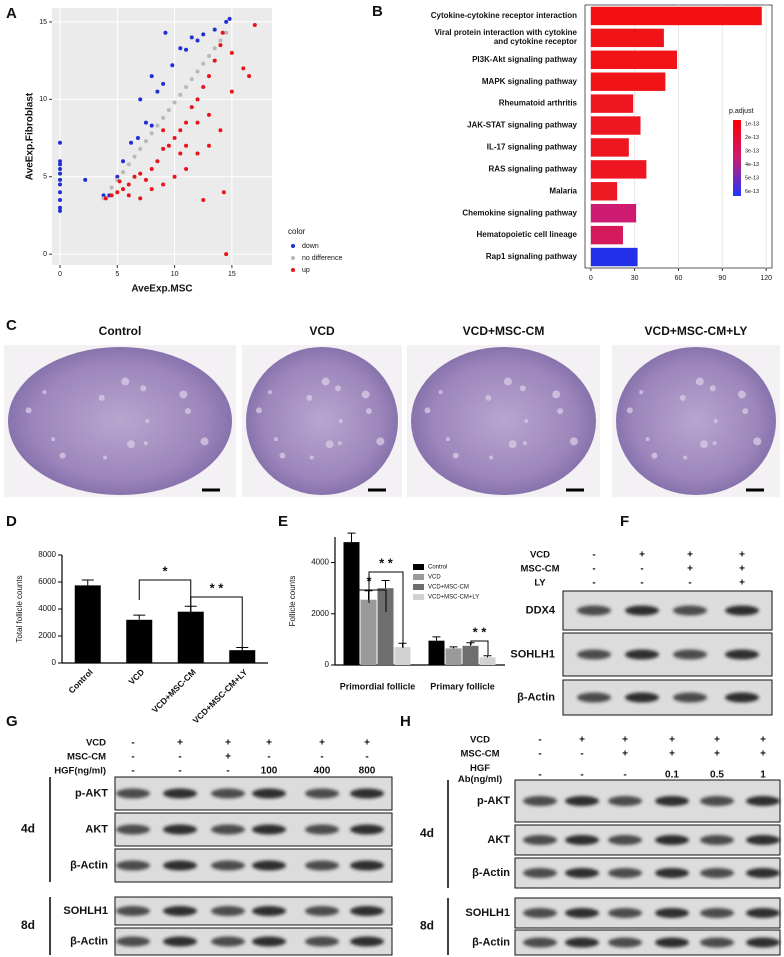 The height and width of the screenshot is (957, 784). What do you see at coordinates (322, 331) in the screenshot?
I see `image-title: VCD` at bounding box center [322, 331].